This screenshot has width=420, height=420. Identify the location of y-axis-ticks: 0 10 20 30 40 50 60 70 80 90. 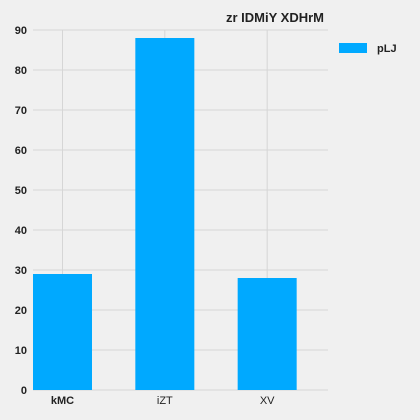
(21, 211).